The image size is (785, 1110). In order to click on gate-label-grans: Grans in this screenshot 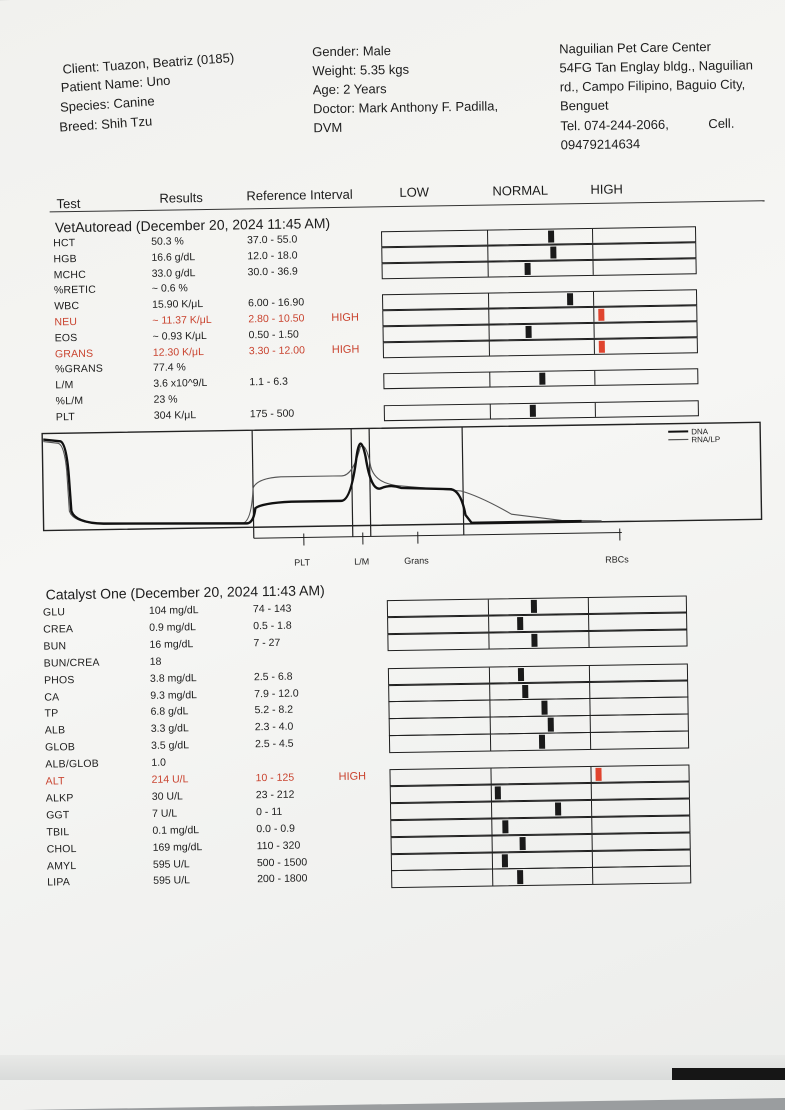, I will do `click(416, 561)`.